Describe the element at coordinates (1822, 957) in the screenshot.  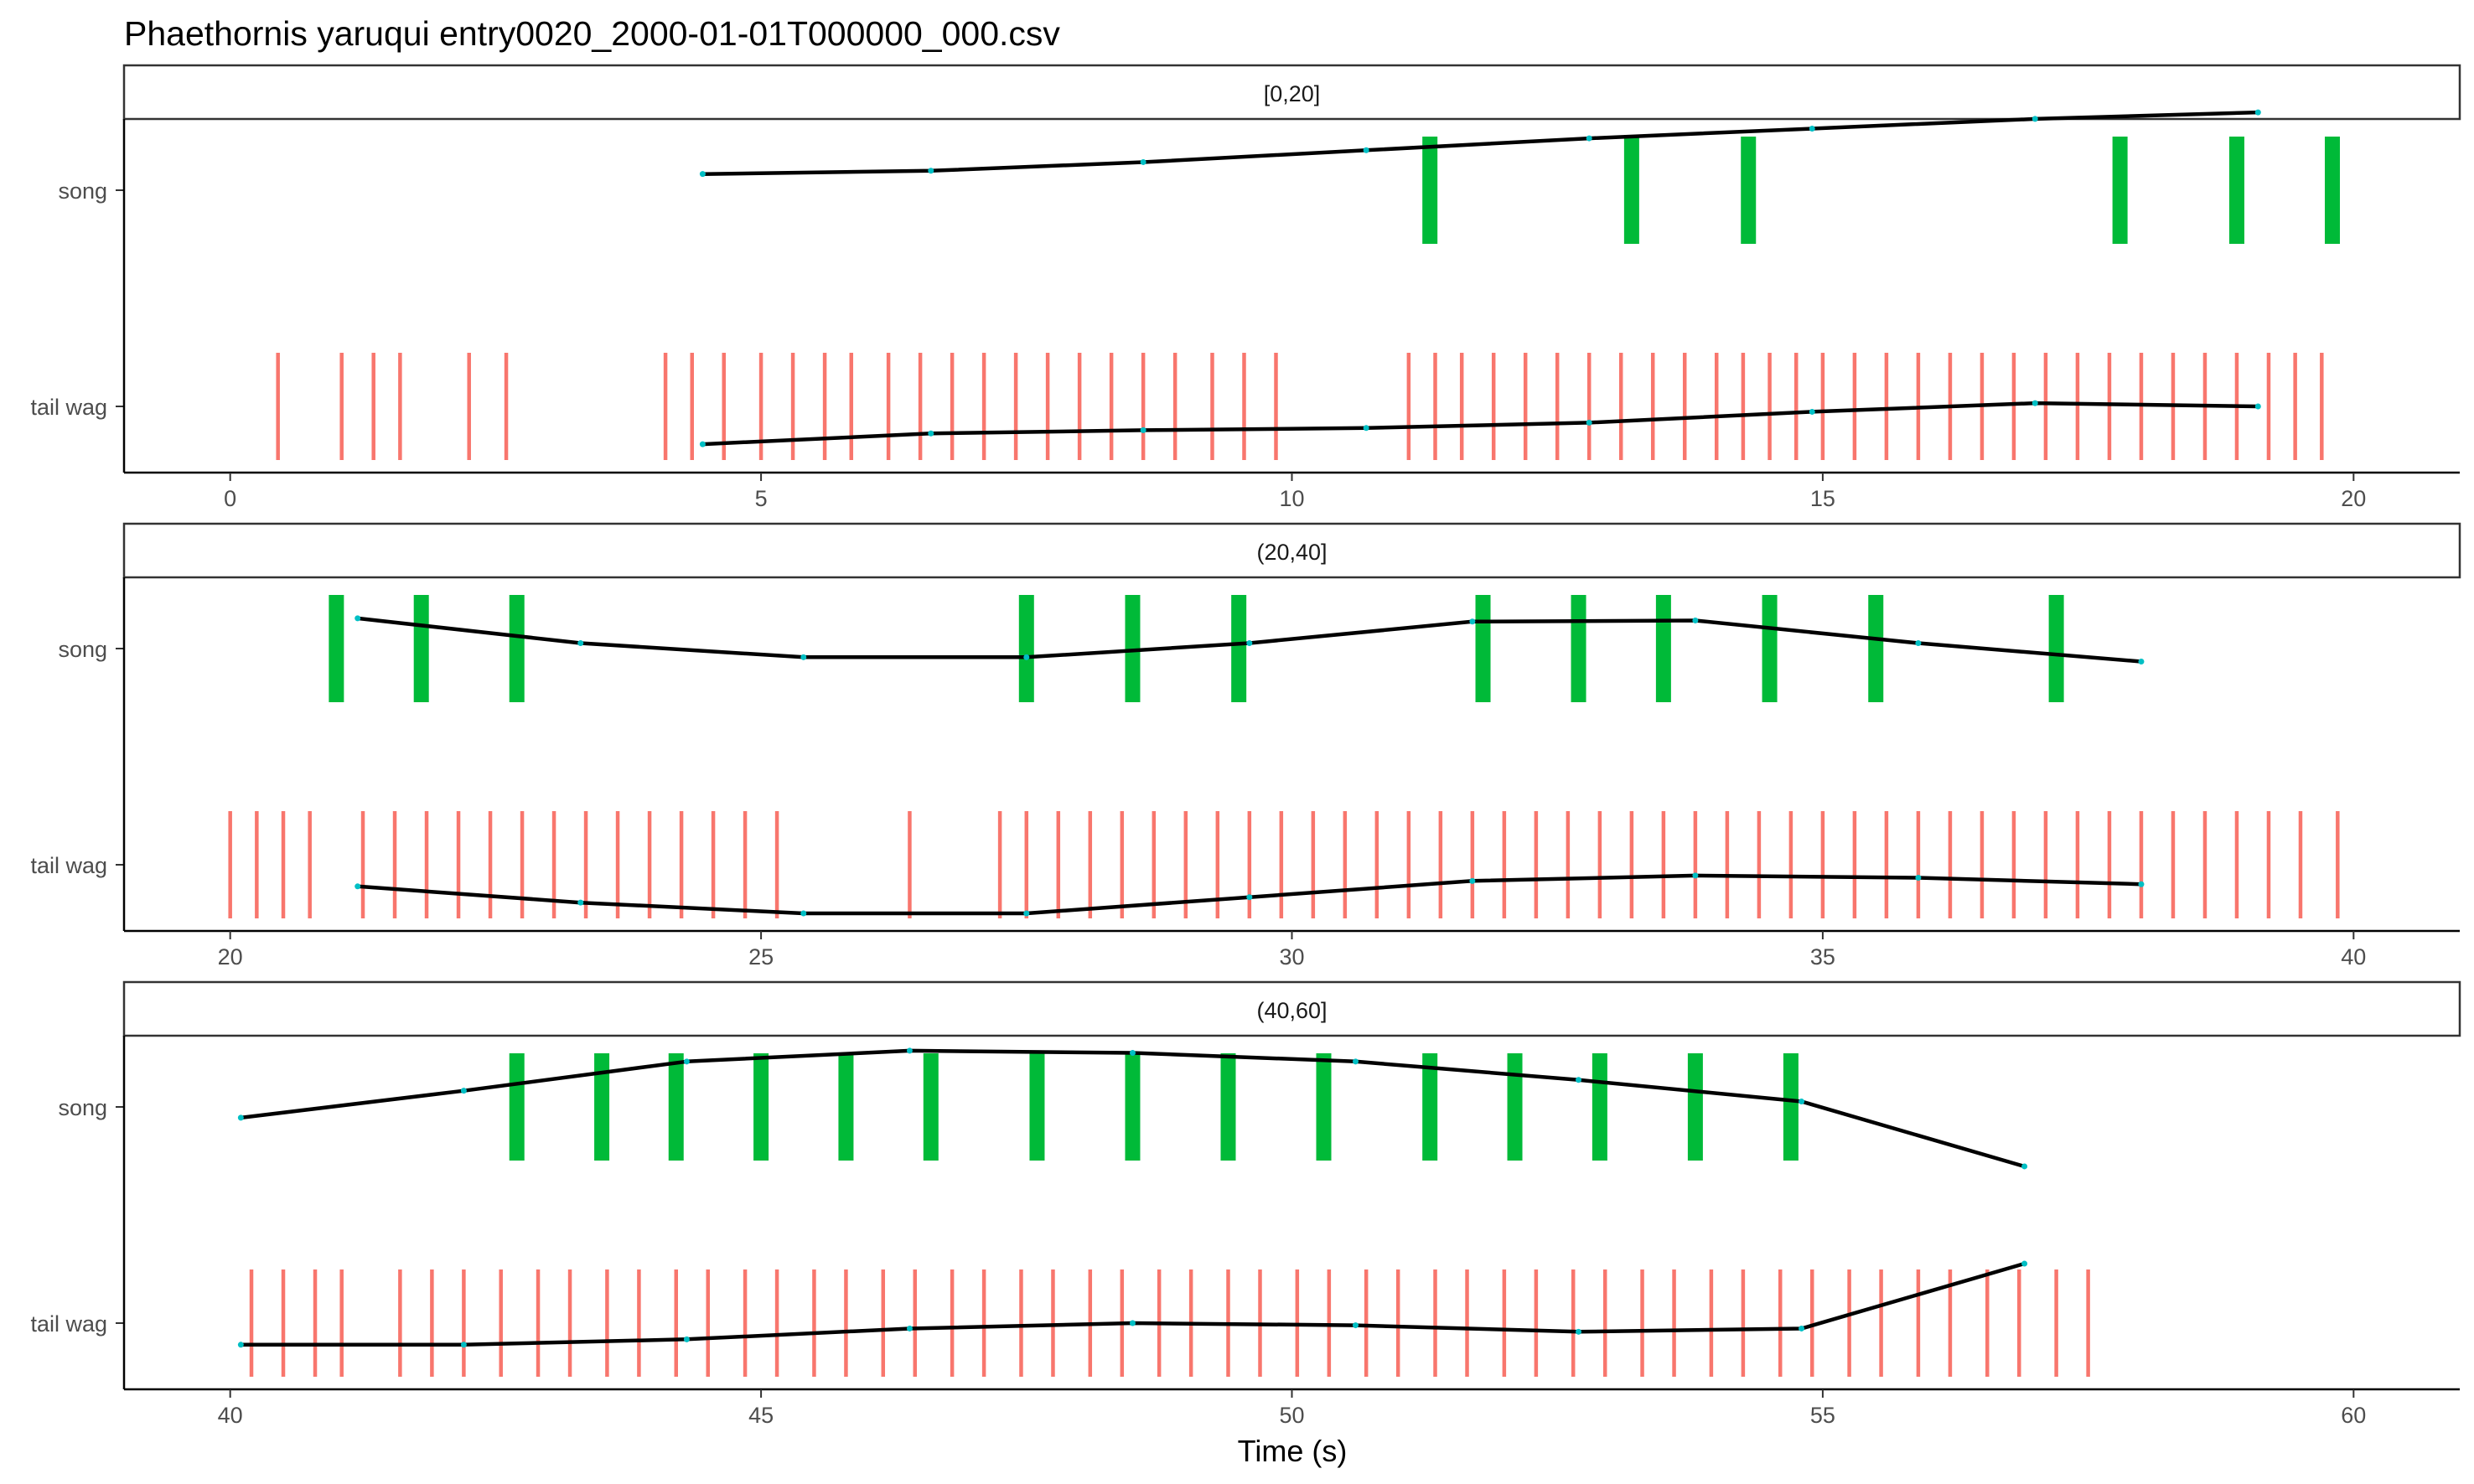
I see `panel-2-x-tick-label-4: 35` at that location.